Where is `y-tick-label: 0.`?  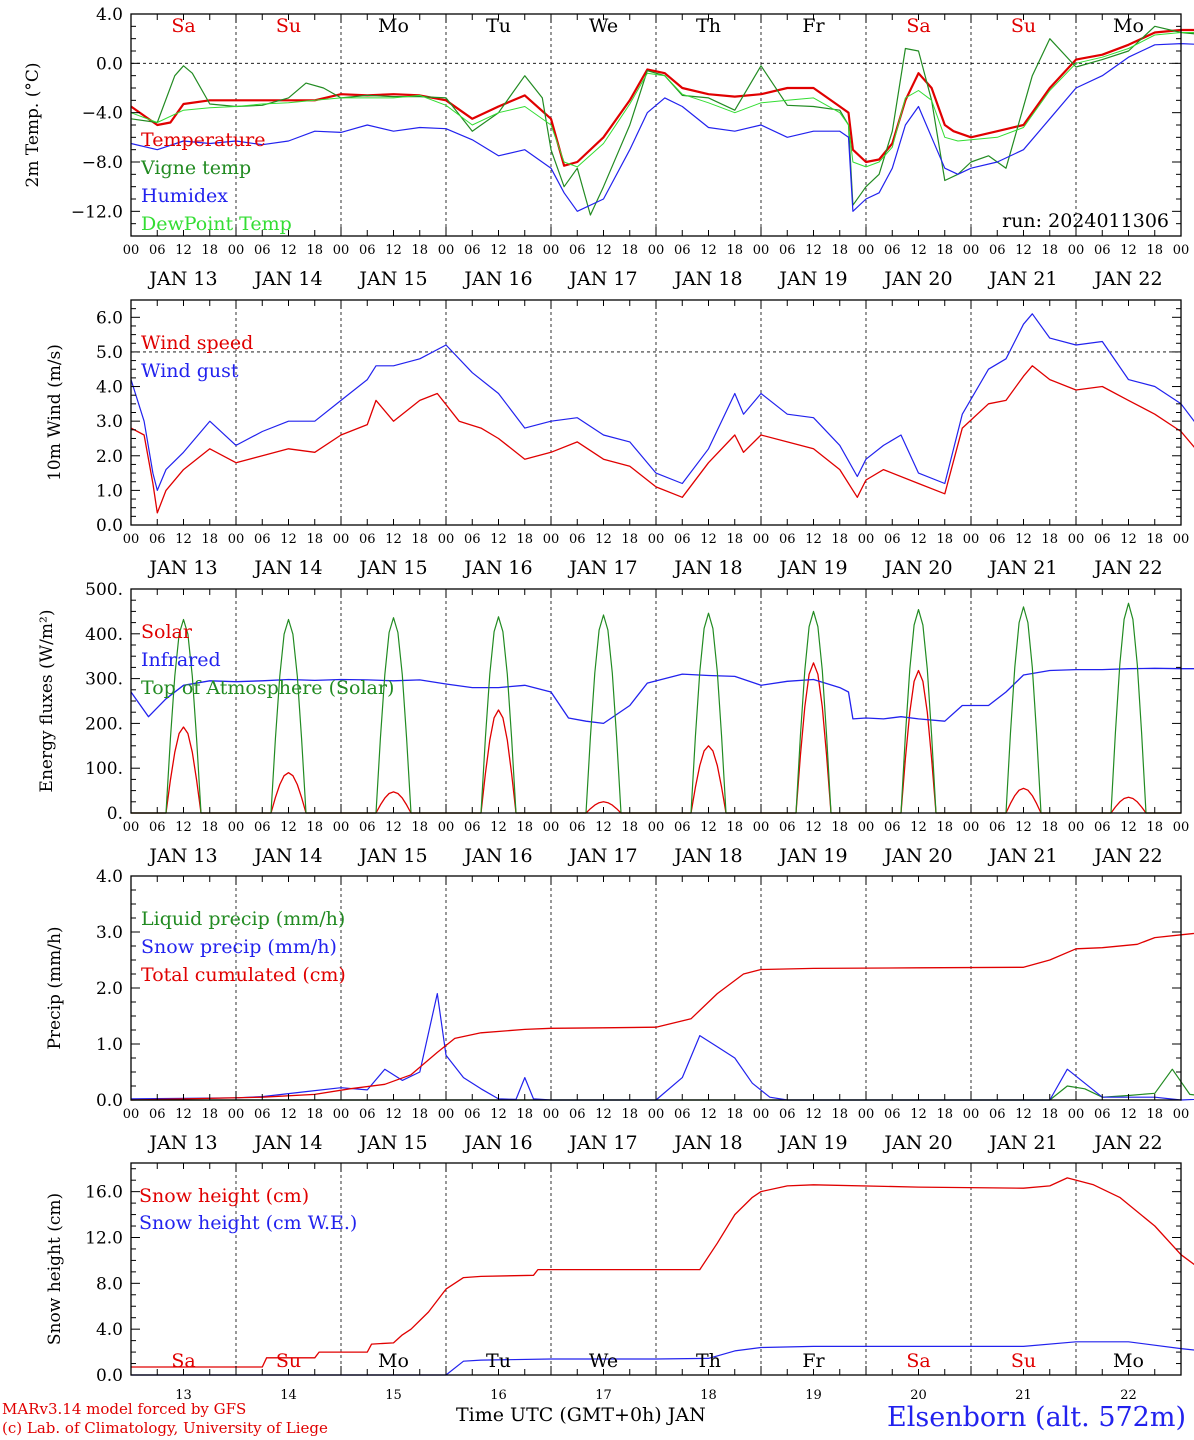 y-tick-label: 0. is located at coordinates (115, 814).